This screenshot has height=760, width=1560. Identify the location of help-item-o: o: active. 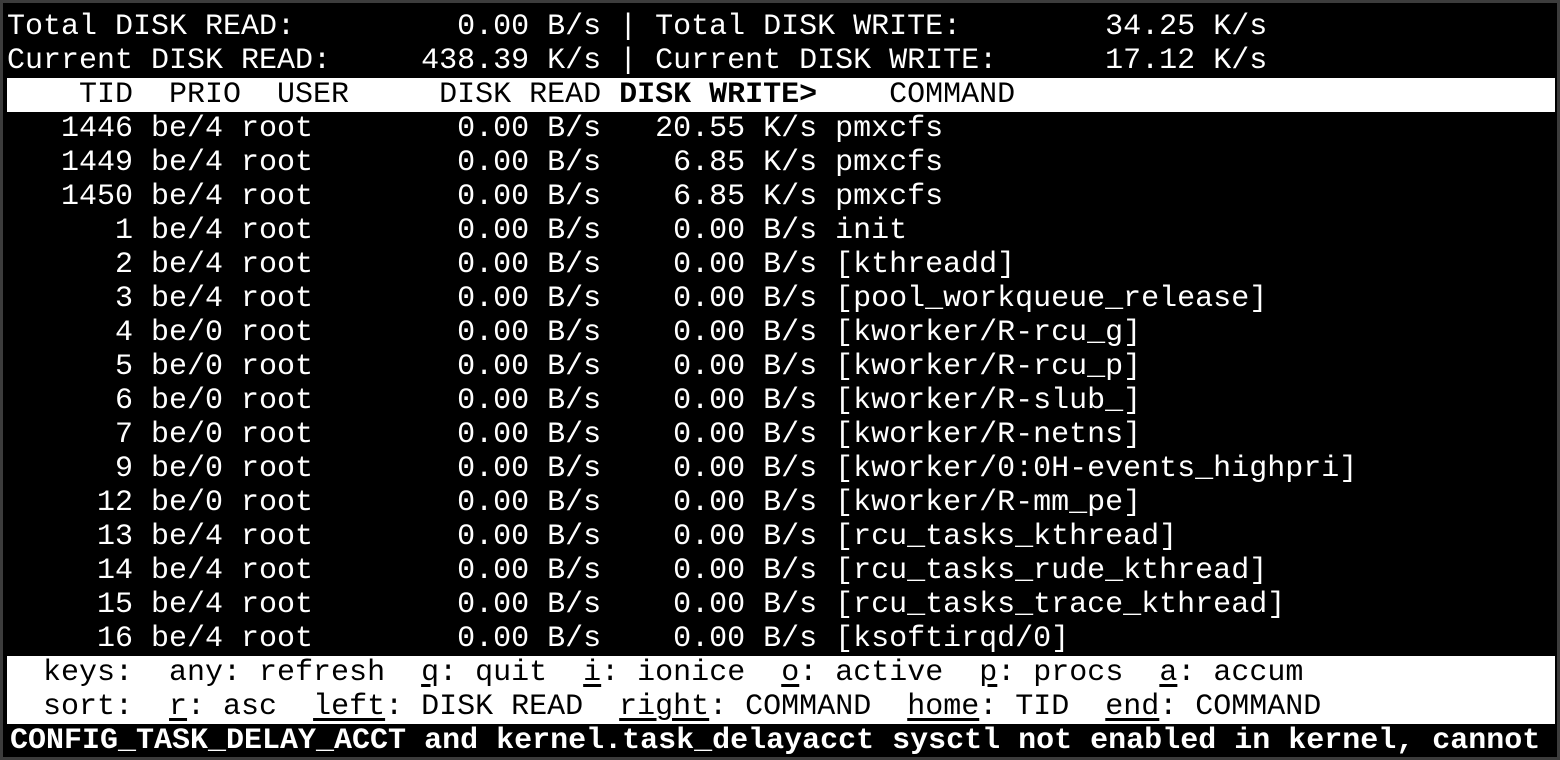
(862, 673).